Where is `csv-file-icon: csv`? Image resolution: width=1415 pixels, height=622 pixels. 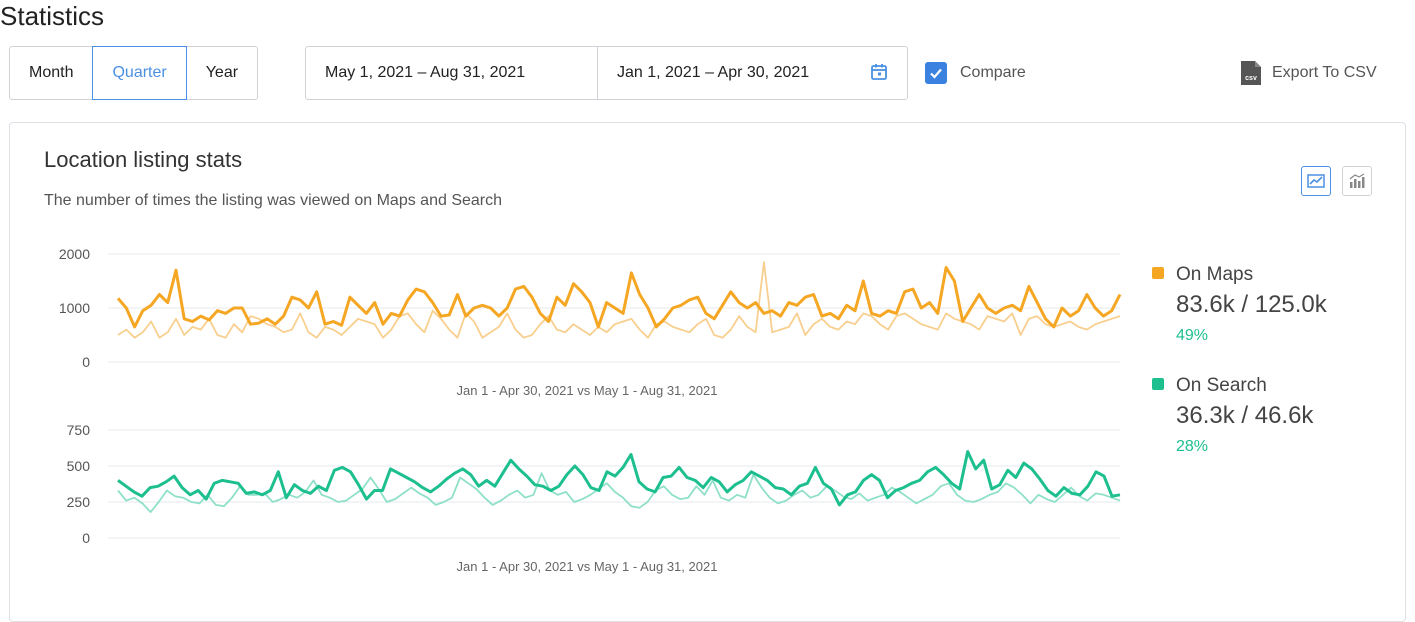 csv-file-icon: csv is located at coordinates (1251, 73).